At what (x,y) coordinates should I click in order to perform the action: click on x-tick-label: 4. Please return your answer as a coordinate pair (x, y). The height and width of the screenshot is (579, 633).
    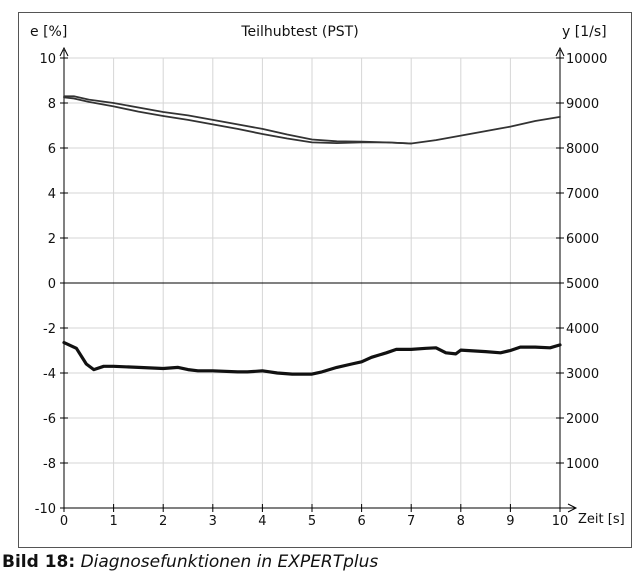
    Looking at the image, I should click on (262, 521).